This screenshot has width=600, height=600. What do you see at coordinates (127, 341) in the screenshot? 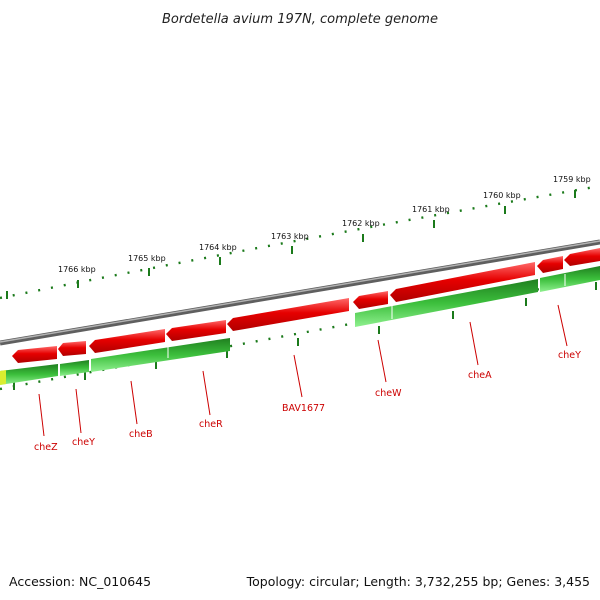
I see `gene-arrow-cheB` at bounding box center [127, 341].